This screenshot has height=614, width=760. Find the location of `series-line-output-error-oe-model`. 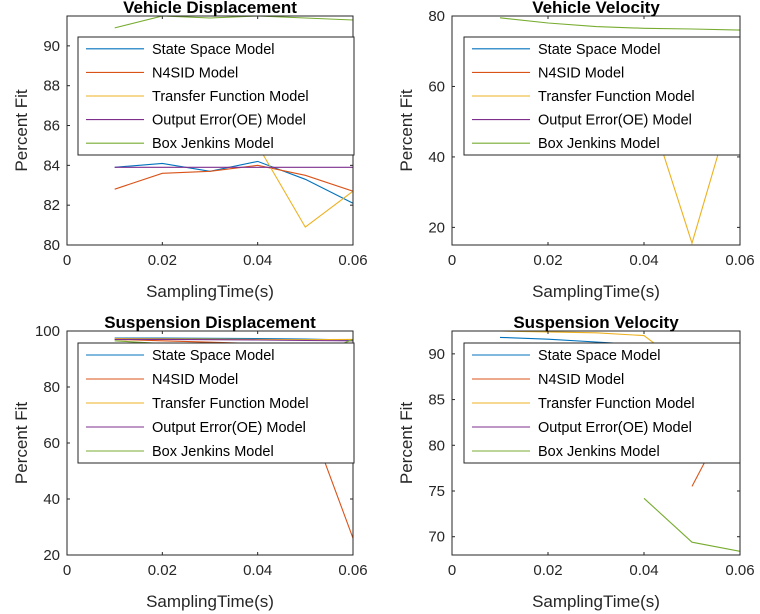

series-line-output-error-oe-model is located at coordinates (233, 340).